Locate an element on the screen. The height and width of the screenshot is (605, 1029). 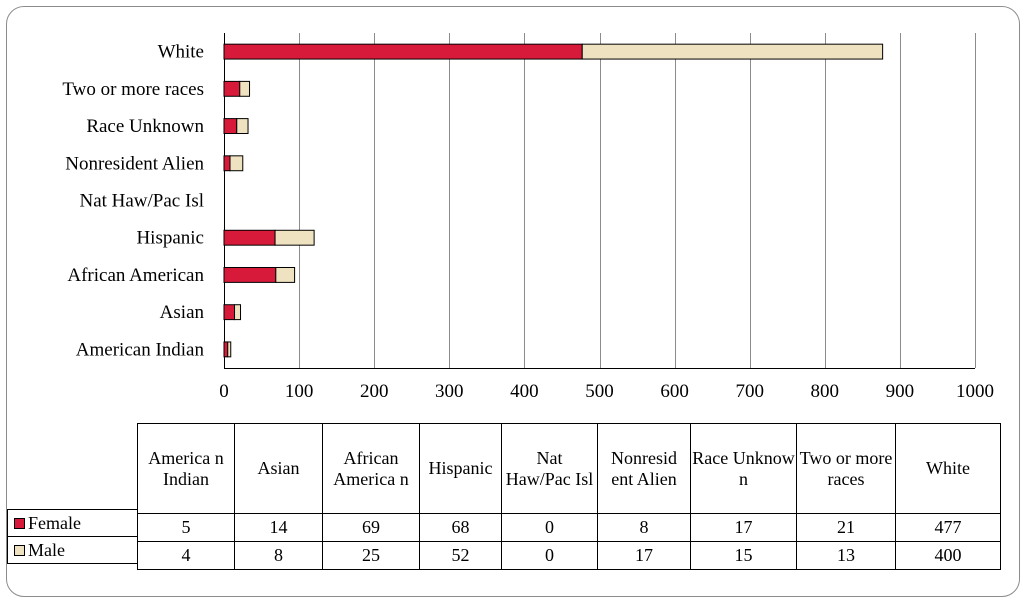
table-cell: 21 is located at coordinates (846, 527).